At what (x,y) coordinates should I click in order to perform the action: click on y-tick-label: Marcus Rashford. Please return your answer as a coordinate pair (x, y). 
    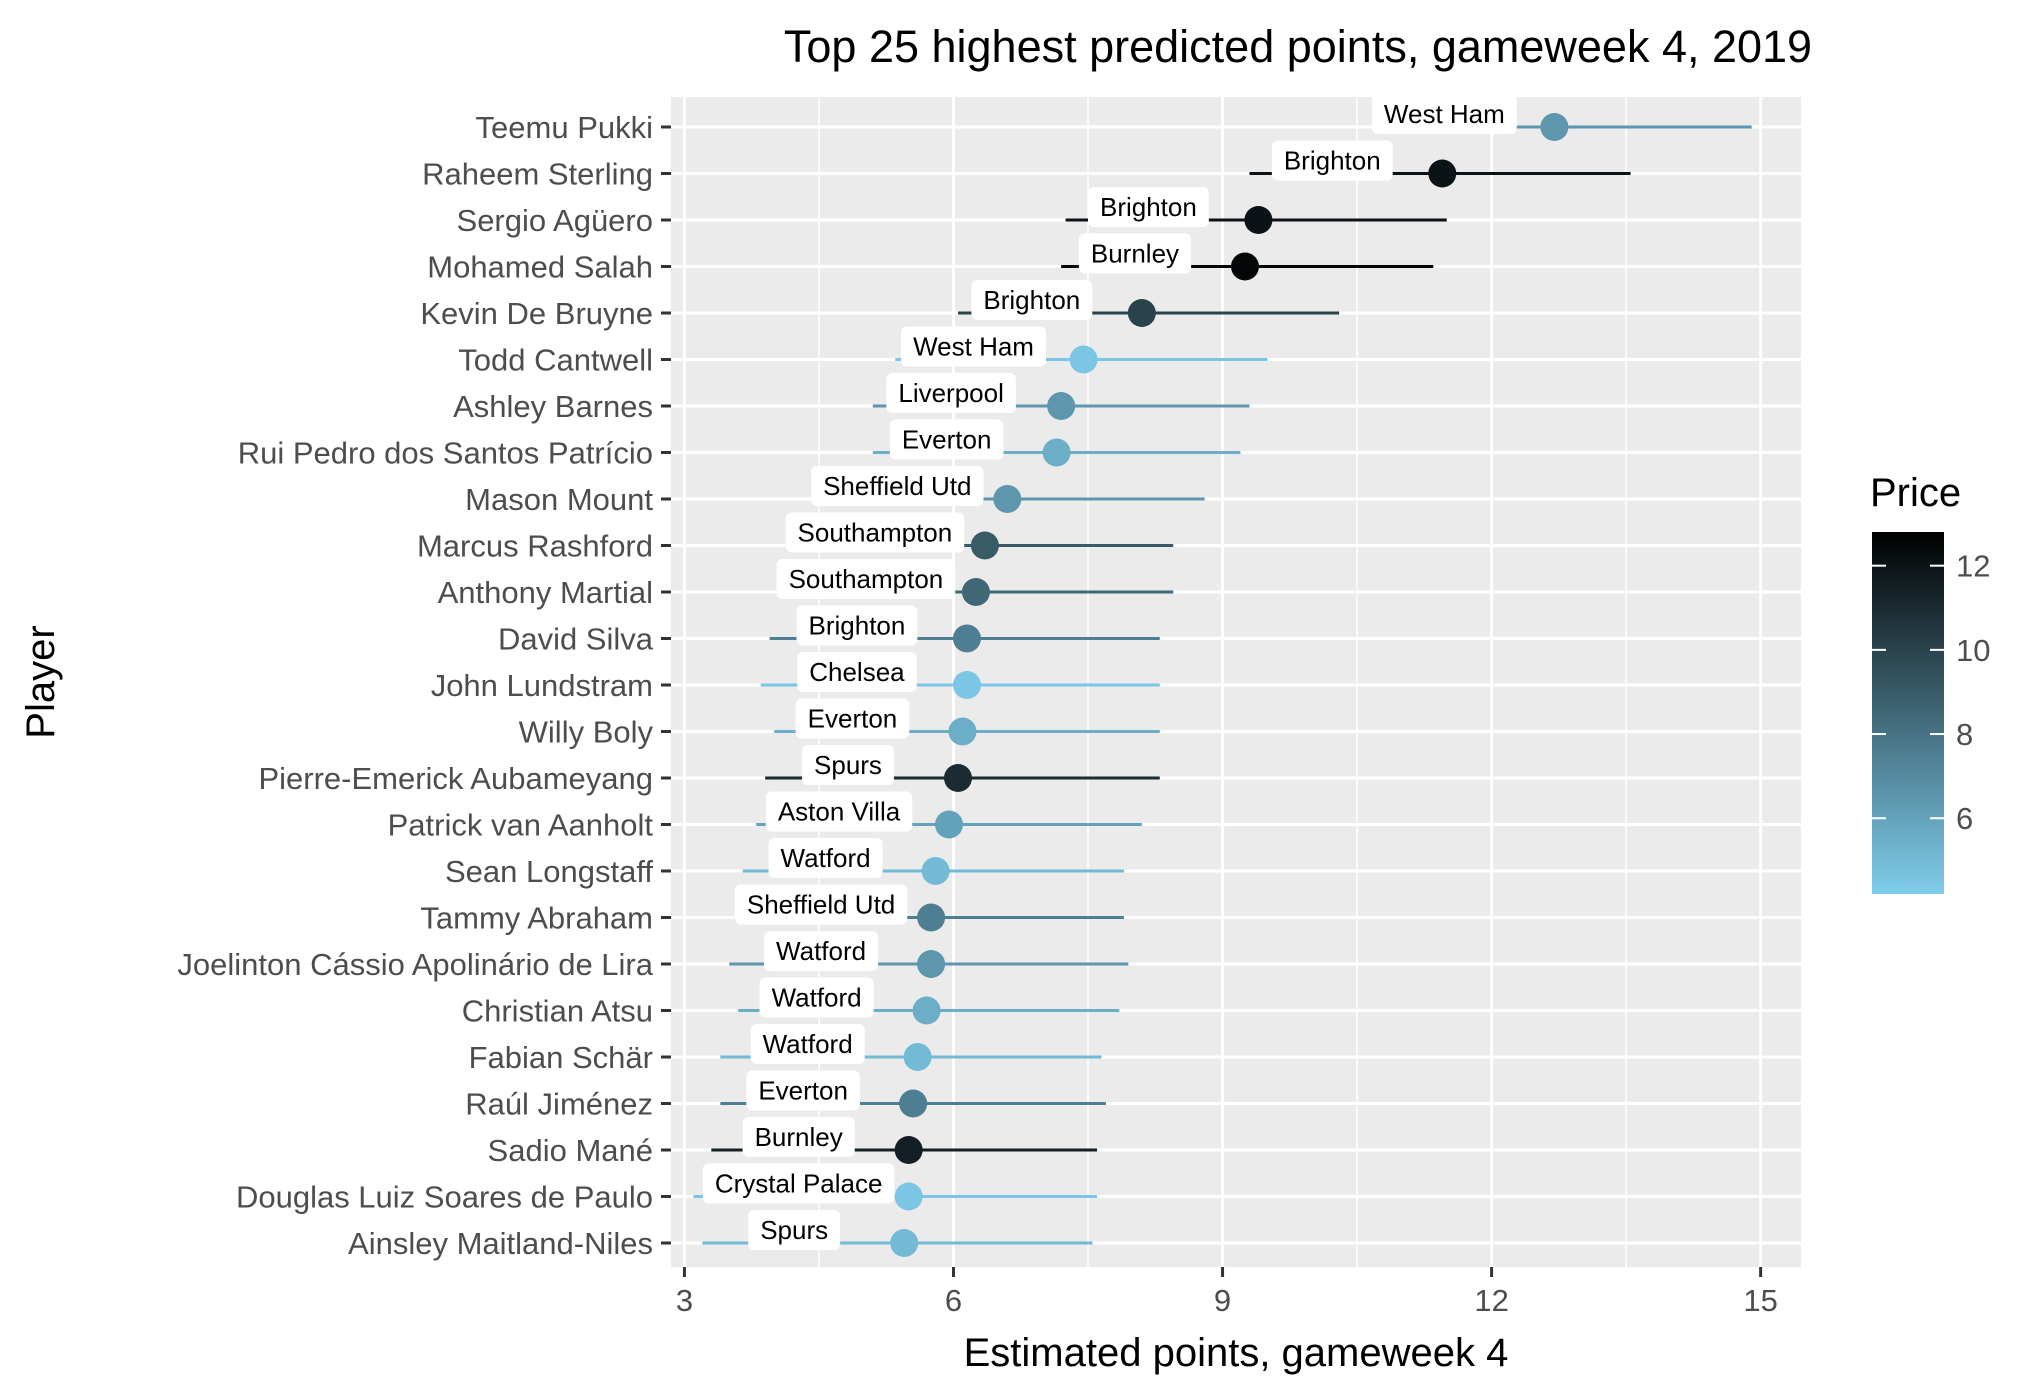
    Looking at the image, I should click on (535, 546).